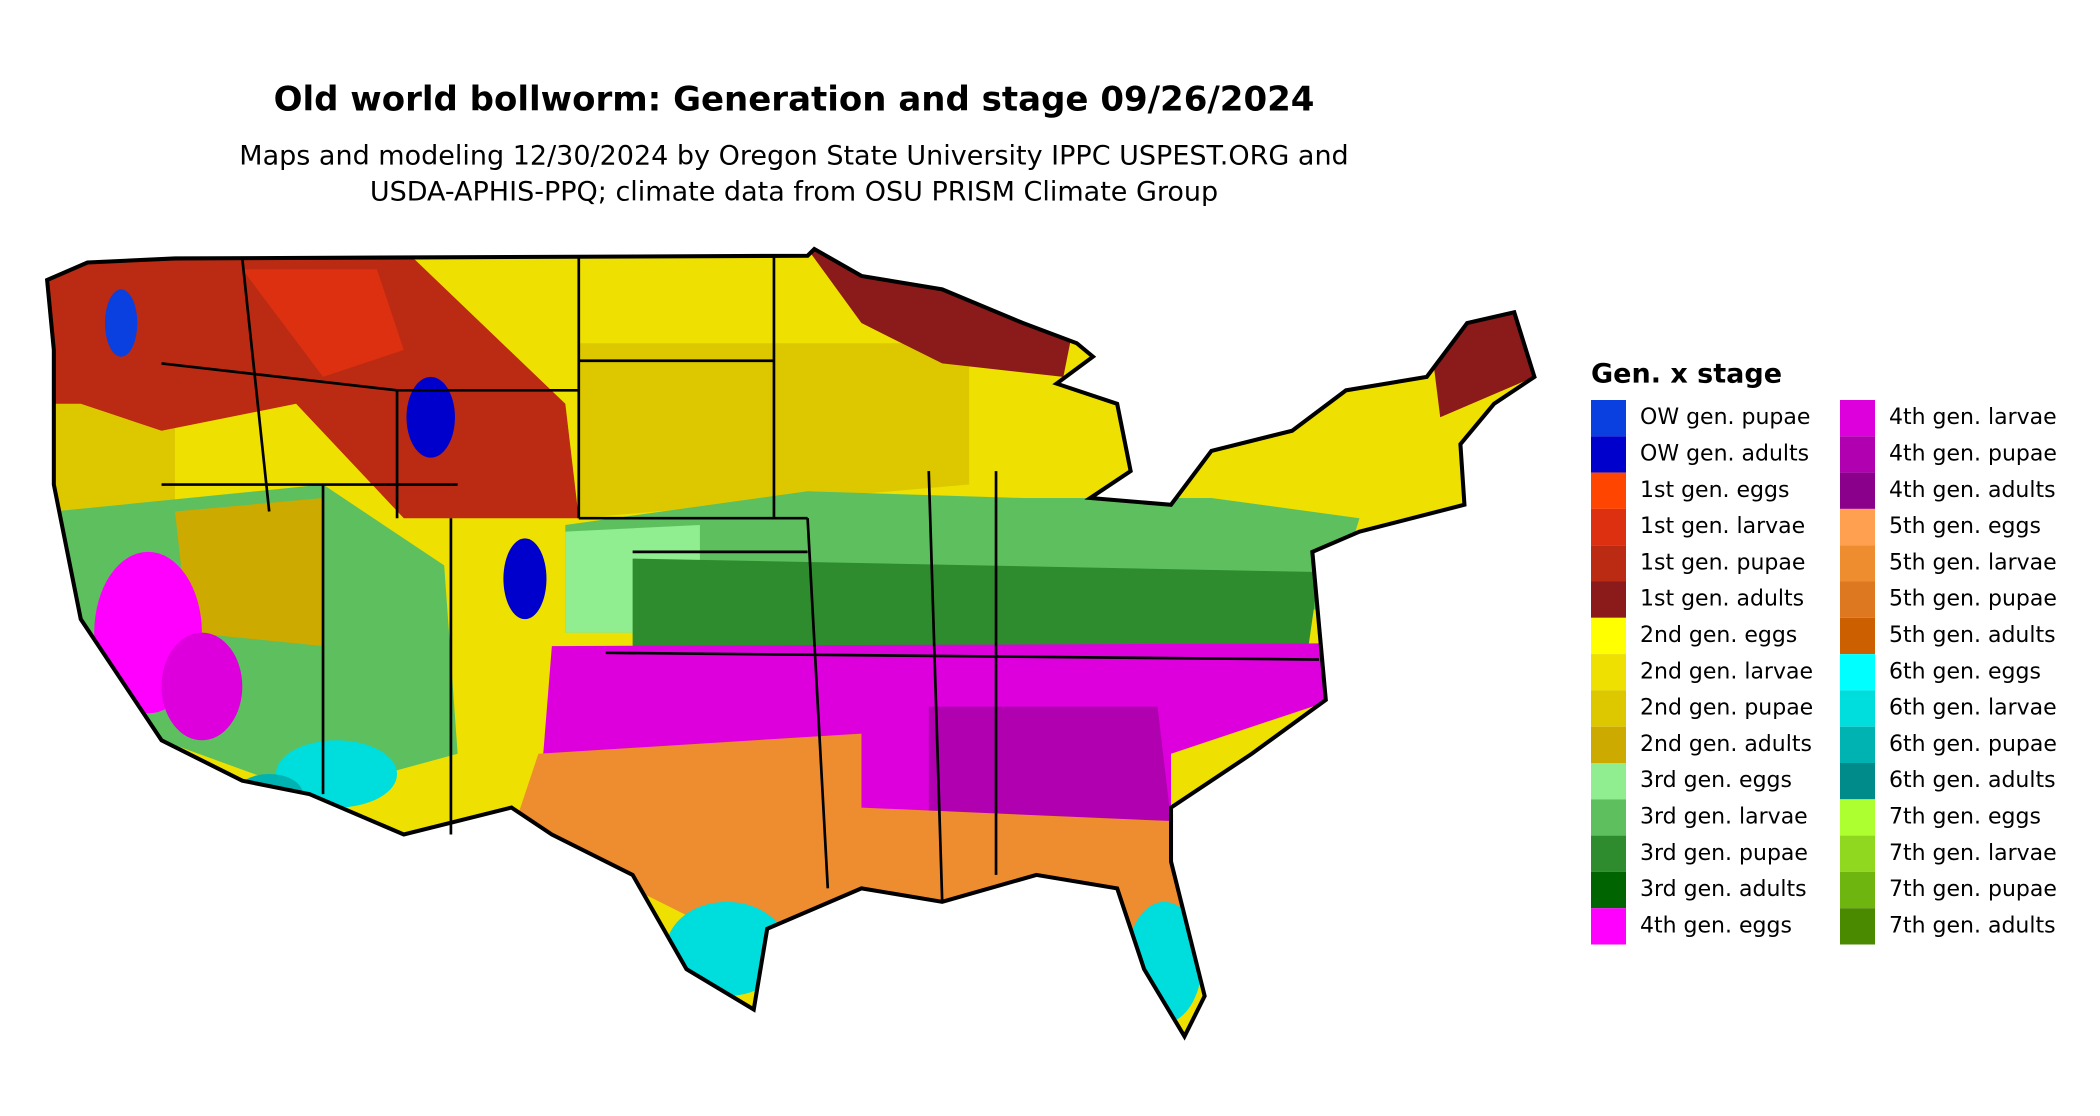  I want to click on legend-label: 4th gen. pupae, so click(1973, 453).